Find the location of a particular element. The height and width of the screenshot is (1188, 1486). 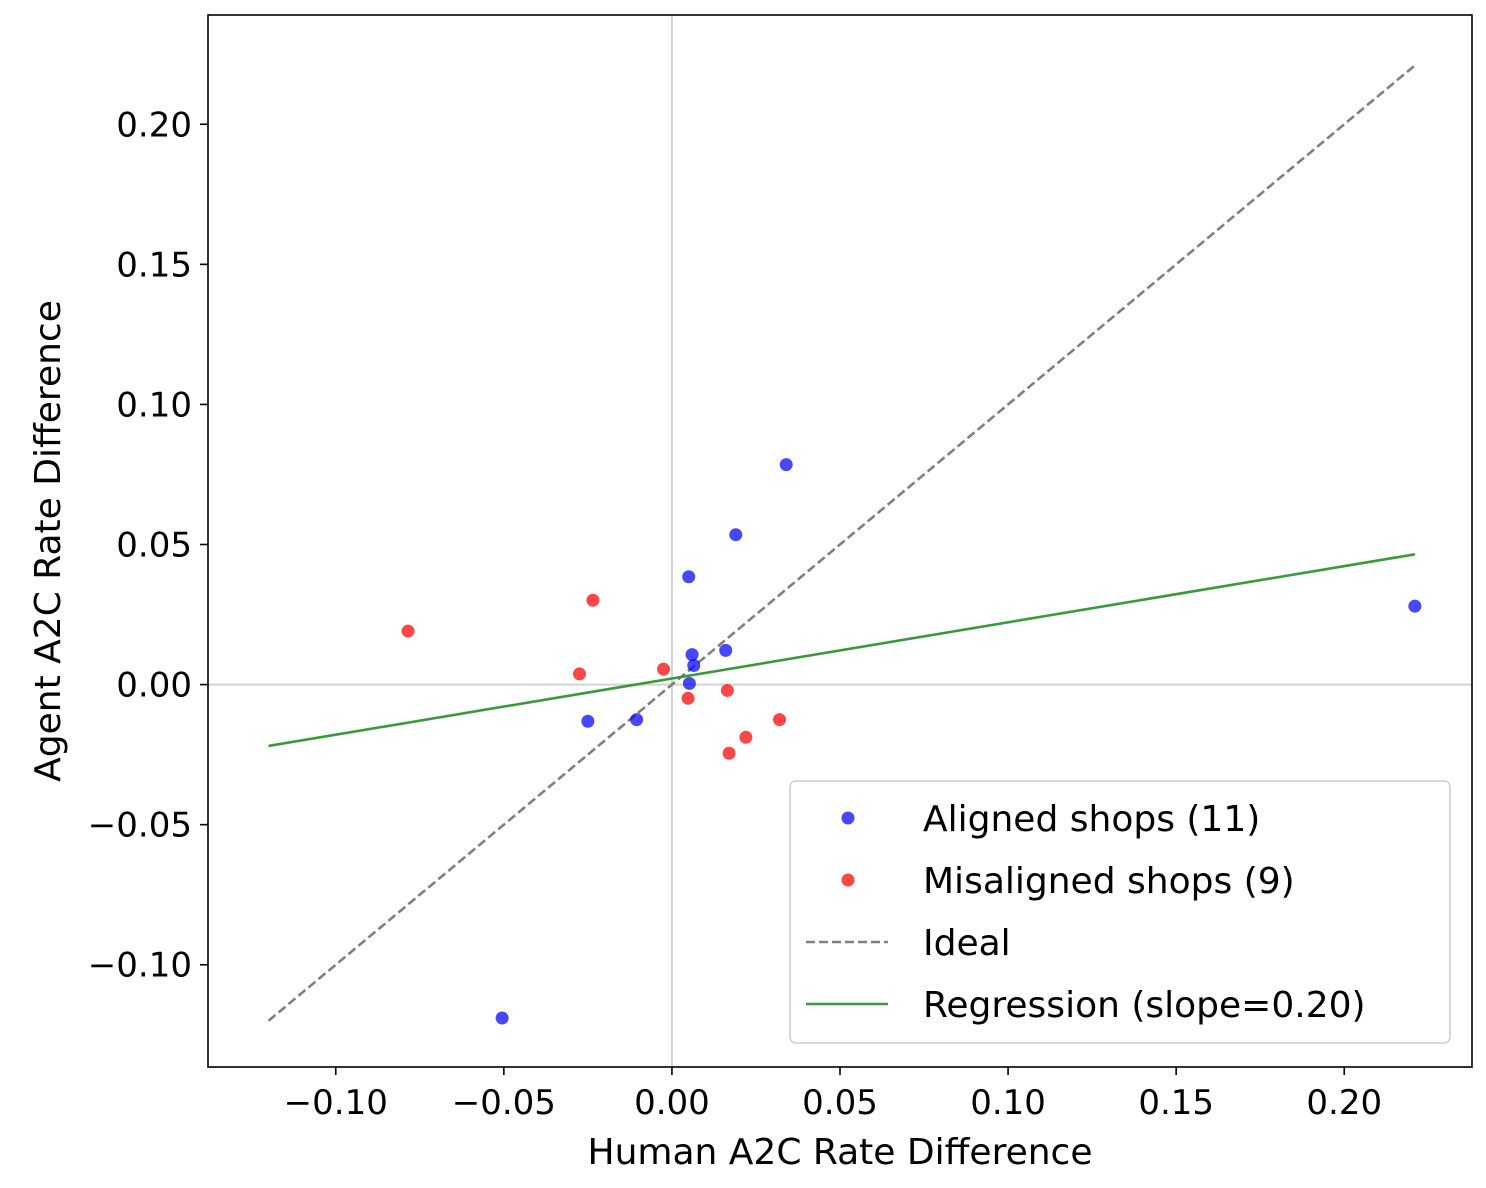

y-tick-label: 0.00 is located at coordinates (154, 686).